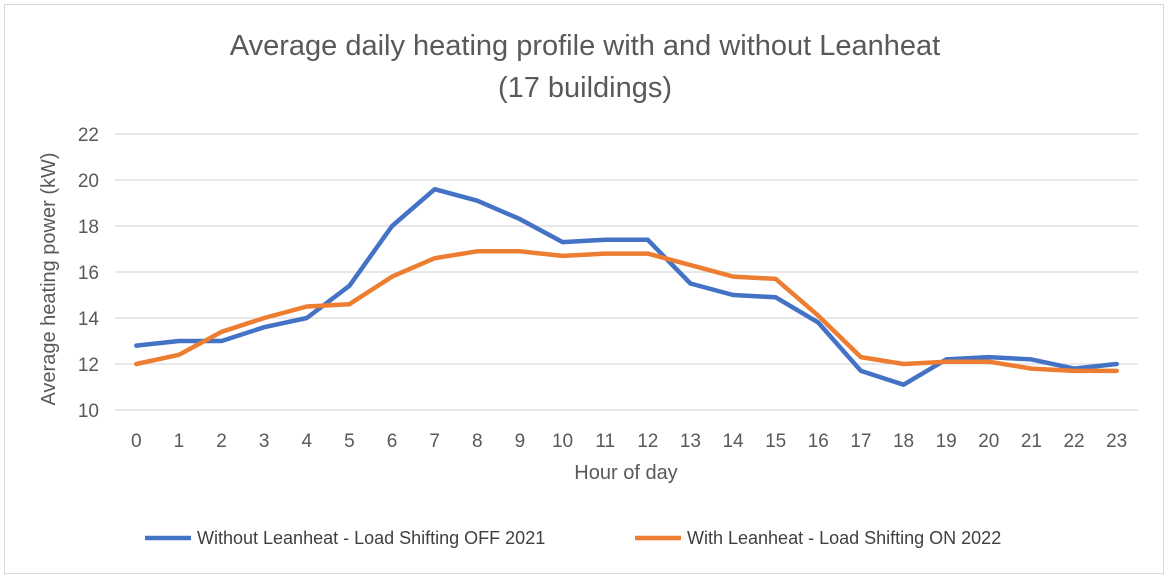 This screenshot has width=1170, height=580. I want to click on x-tick-label: 21, so click(1031, 441).